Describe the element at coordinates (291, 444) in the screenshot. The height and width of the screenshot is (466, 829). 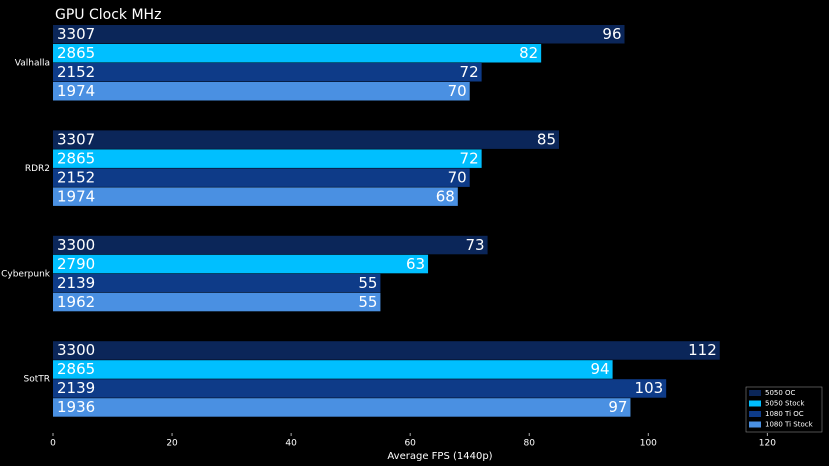
I see `x-tick-label: 40` at that location.